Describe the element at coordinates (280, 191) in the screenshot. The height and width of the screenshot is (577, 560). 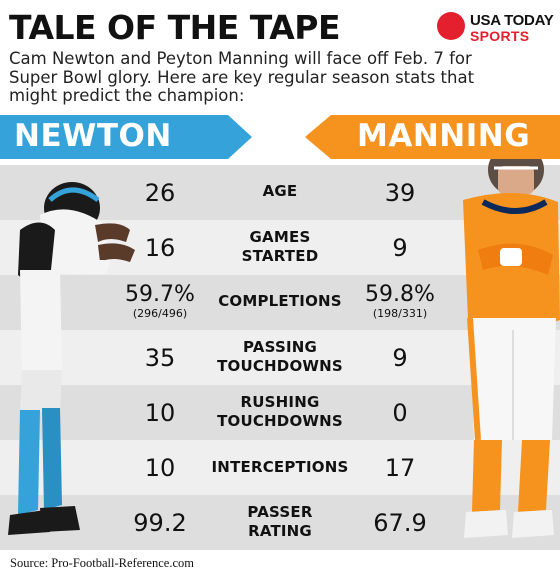
I see `stat-label-age: AGE` at that location.